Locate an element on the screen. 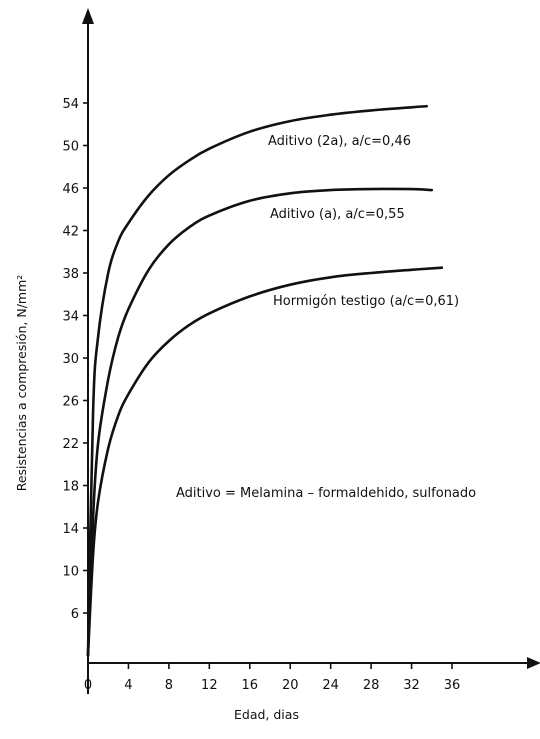  y-tick-label: 26 is located at coordinates (70, 402).